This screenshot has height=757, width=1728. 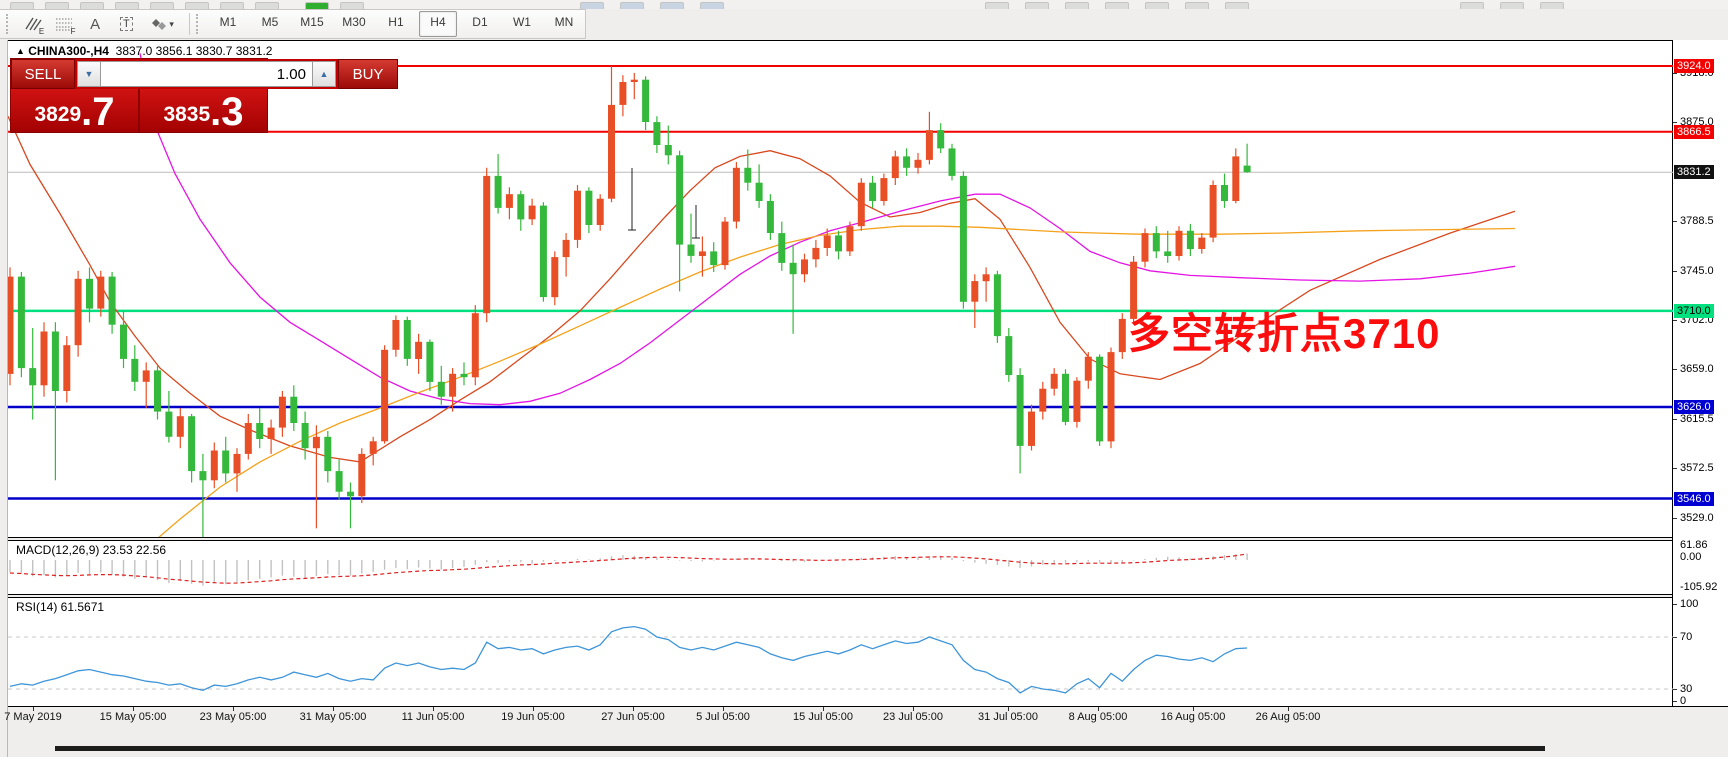 I want to click on time-tick-label: 23 Jul 05:00, so click(x=913, y=717).